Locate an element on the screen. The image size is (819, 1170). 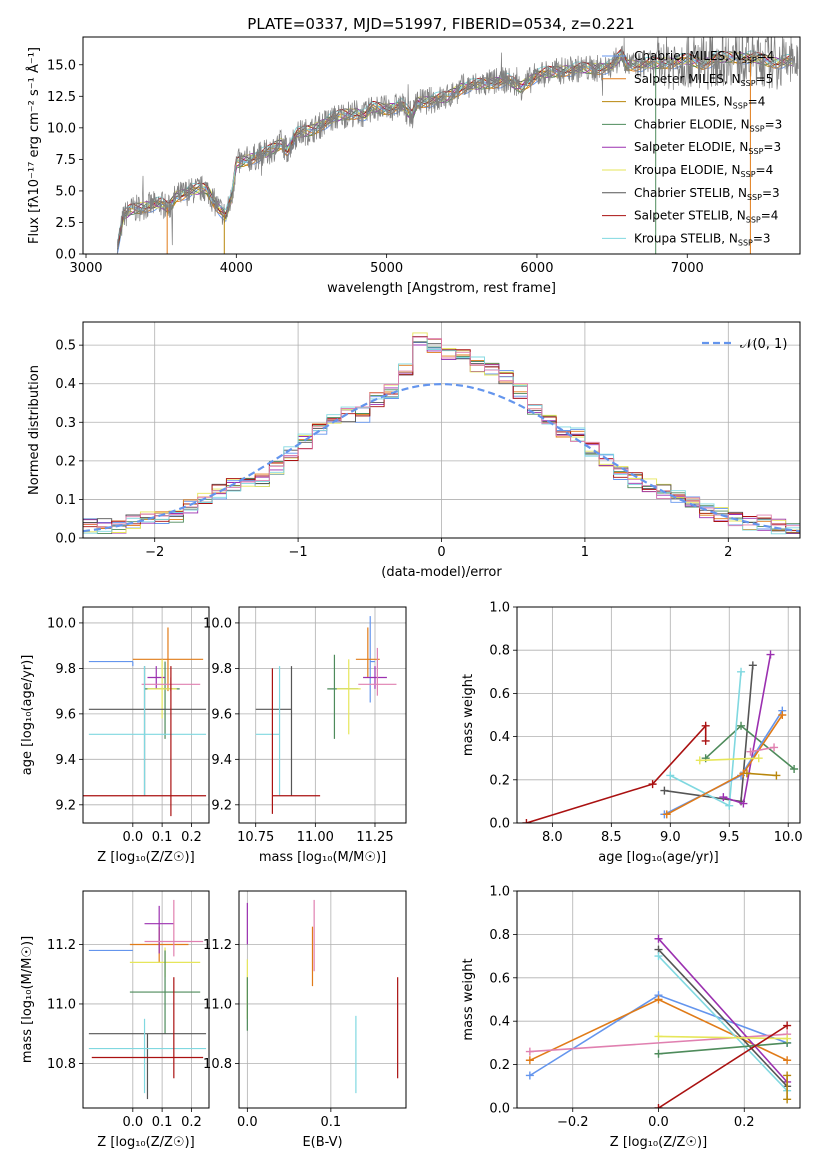
axes-frame is located at coordinates (146, 999).